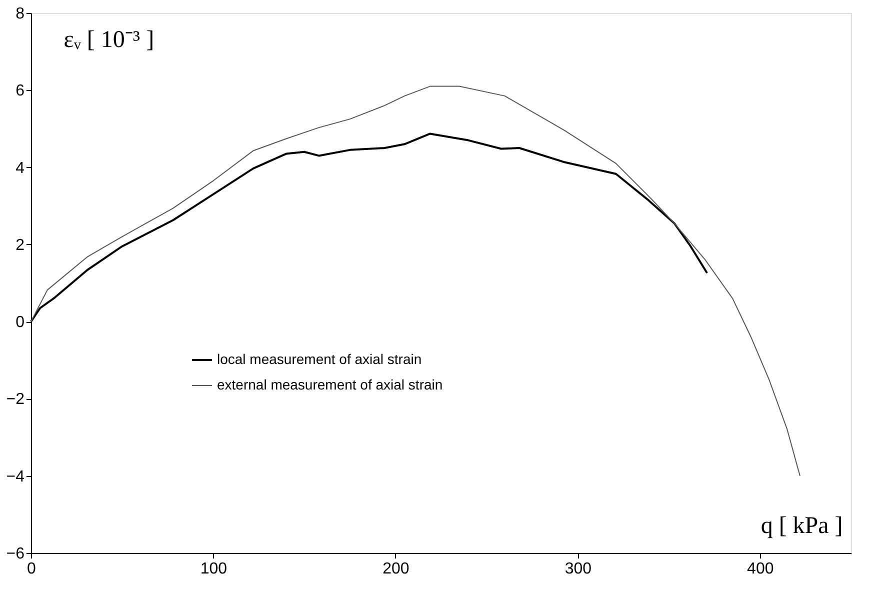 The image size is (876, 600). Describe the element at coordinates (15, 399) in the screenshot. I see `y-tick-label: −2` at that location.